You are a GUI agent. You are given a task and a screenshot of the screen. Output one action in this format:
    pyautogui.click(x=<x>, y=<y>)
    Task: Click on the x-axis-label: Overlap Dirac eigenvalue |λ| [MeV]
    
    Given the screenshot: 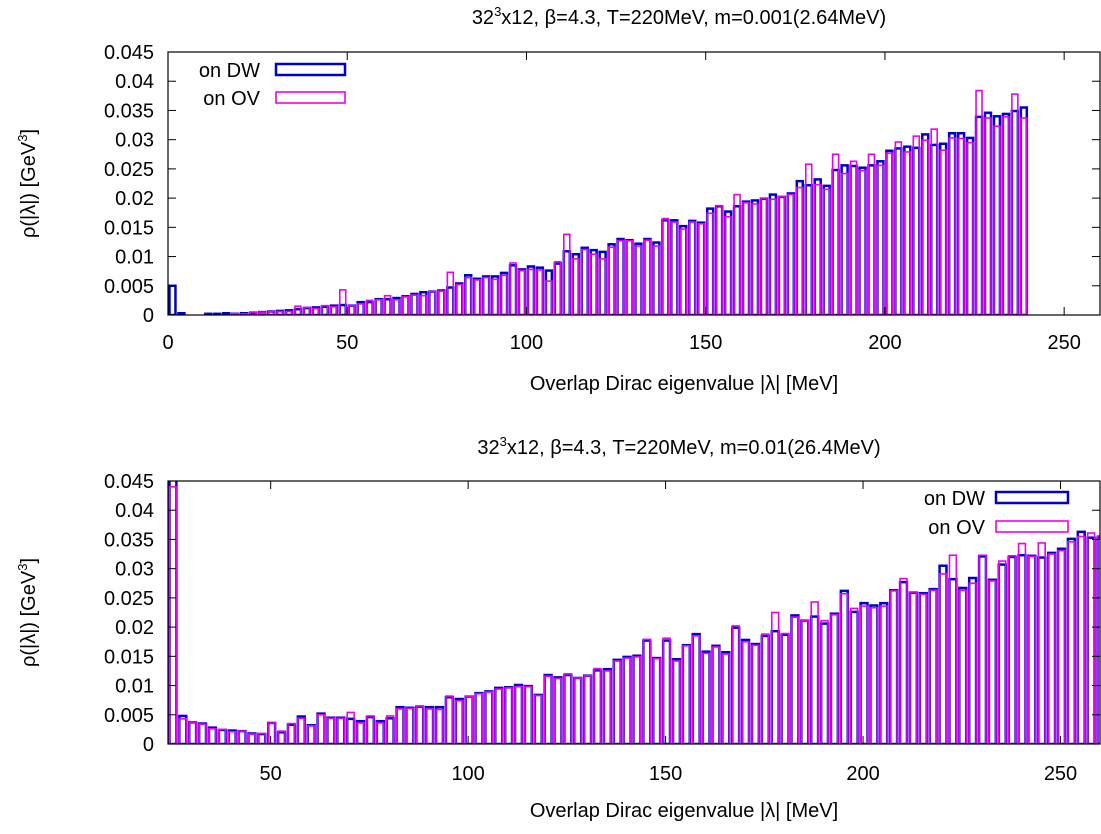 What is the action you would take?
    pyautogui.click(x=684, y=384)
    